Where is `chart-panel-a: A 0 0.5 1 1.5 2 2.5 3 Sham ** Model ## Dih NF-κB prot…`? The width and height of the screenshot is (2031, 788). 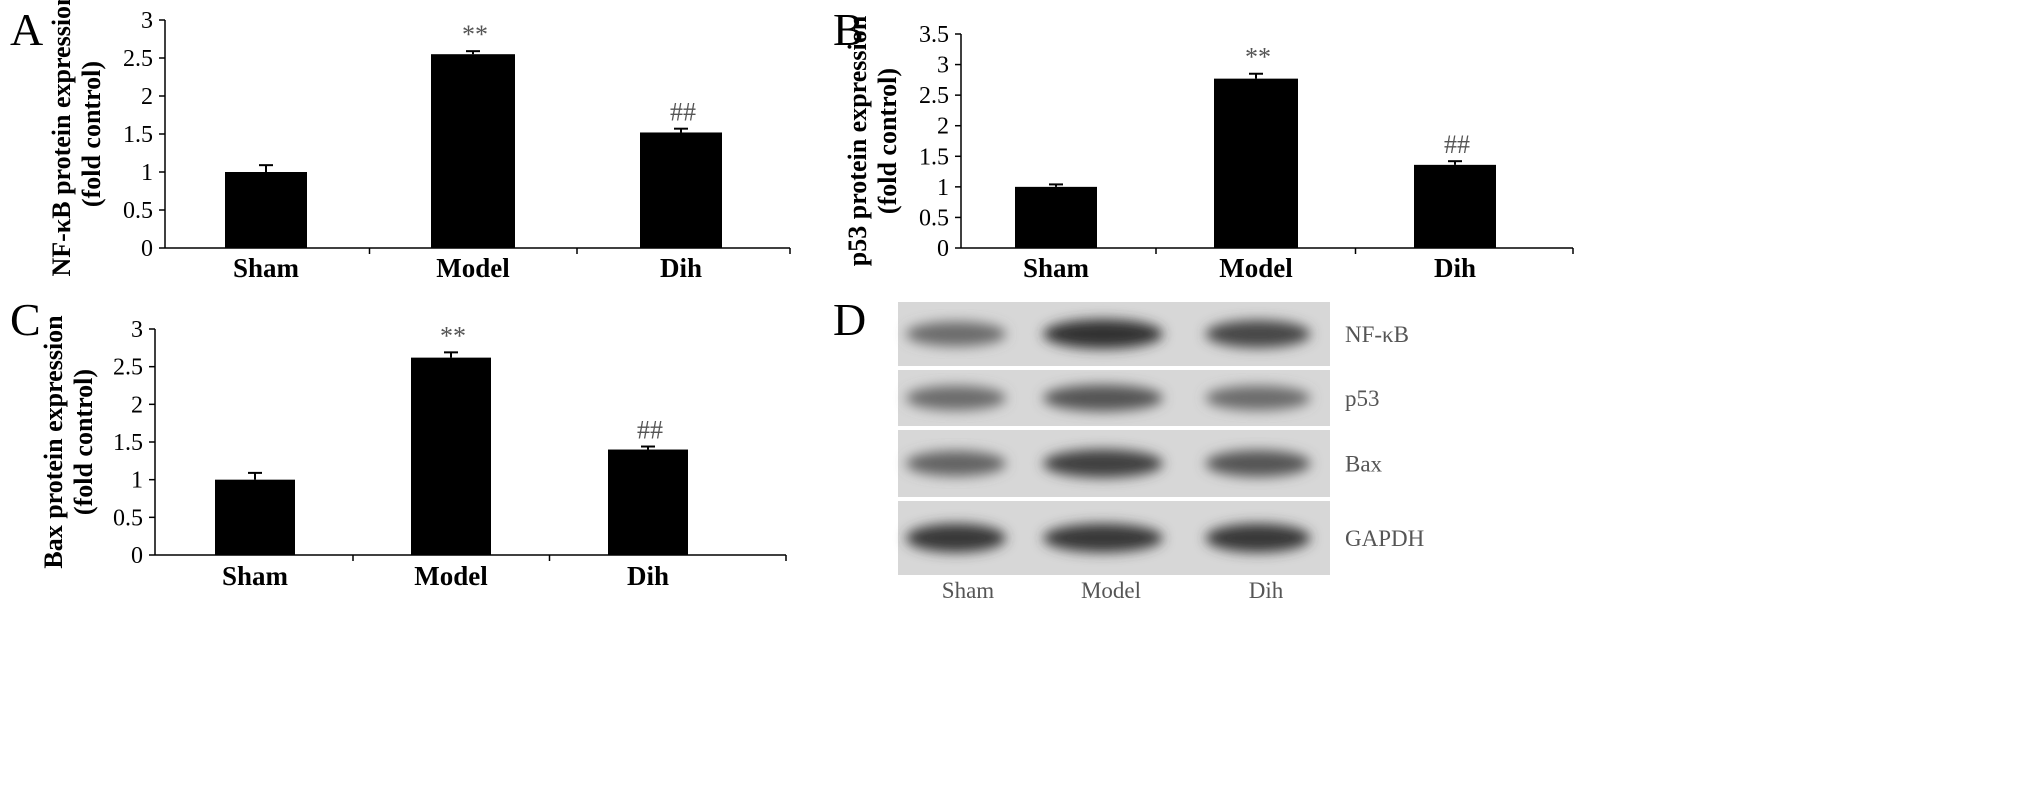 chart-panel-a: A 0 0.5 1 1.5 2 2.5 3 Sham ** Model ## Dih NF-κB prot… is located at coordinates (400, 141).